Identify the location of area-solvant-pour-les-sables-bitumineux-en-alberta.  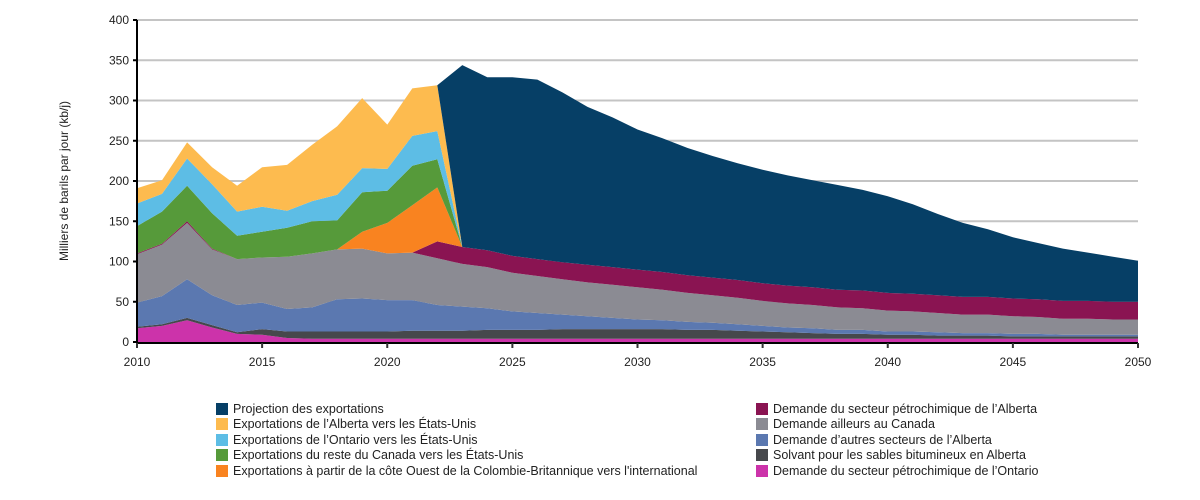
(637, 328).